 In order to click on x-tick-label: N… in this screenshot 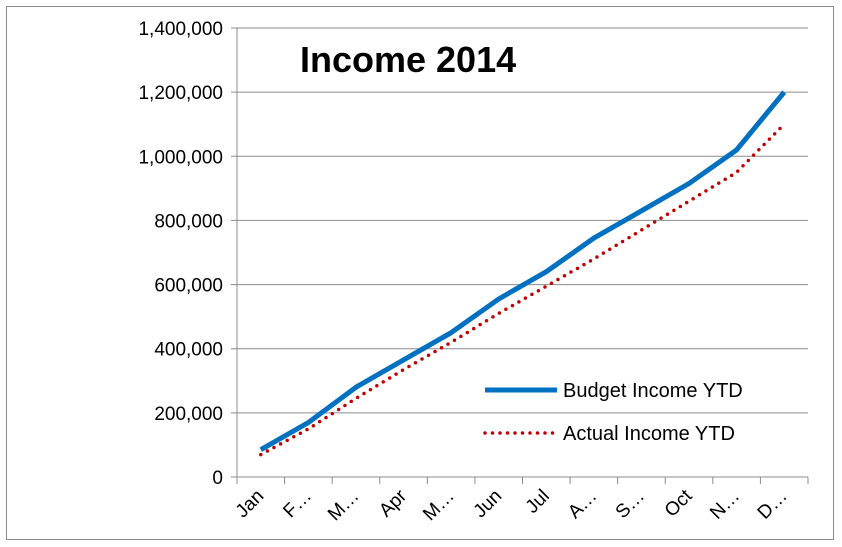, I will do `click(725, 505)`.